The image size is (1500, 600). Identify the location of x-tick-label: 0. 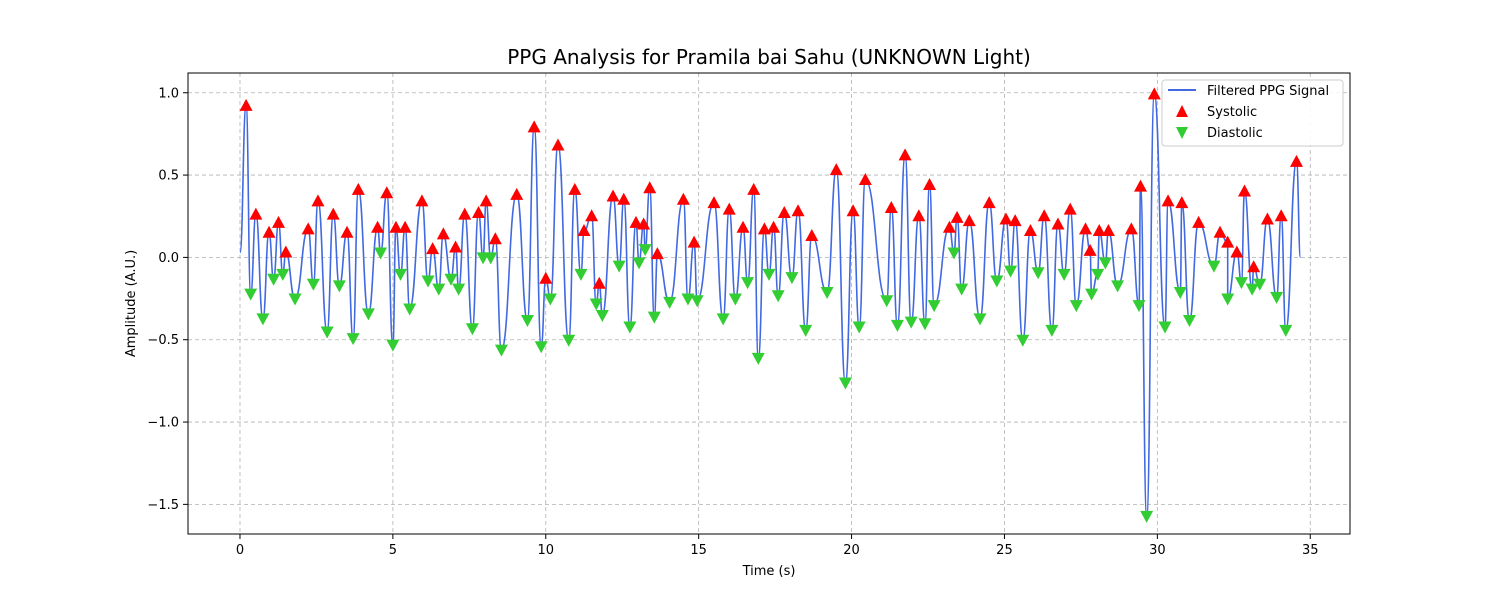
(240, 550).